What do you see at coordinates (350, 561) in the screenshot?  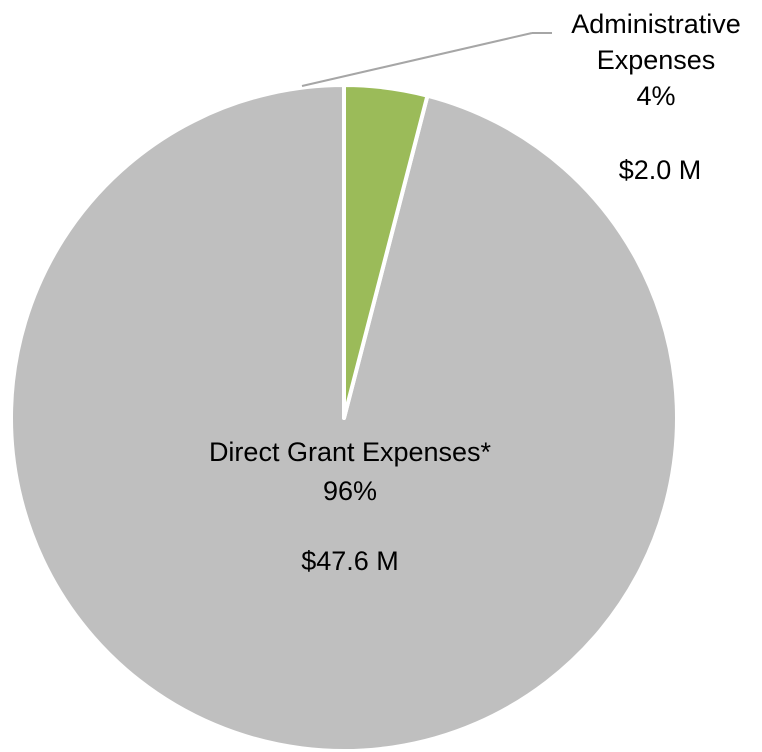 I see `slice-label-direct-grant-amount: $47.6 M` at bounding box center [350, 561].